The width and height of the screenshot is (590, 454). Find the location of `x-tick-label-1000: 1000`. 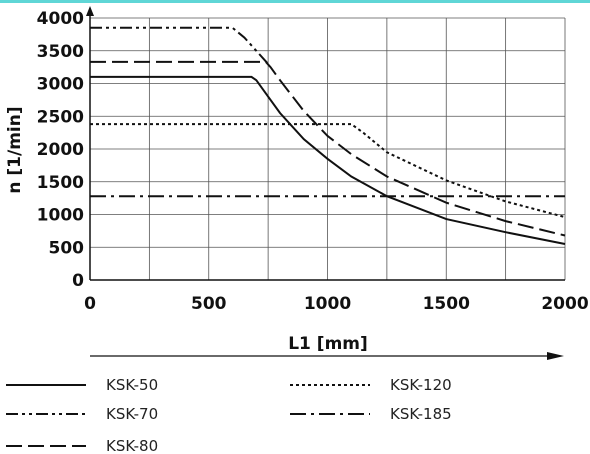

x-tick-label-1000: 1000 is located at coordinates (327, 304).